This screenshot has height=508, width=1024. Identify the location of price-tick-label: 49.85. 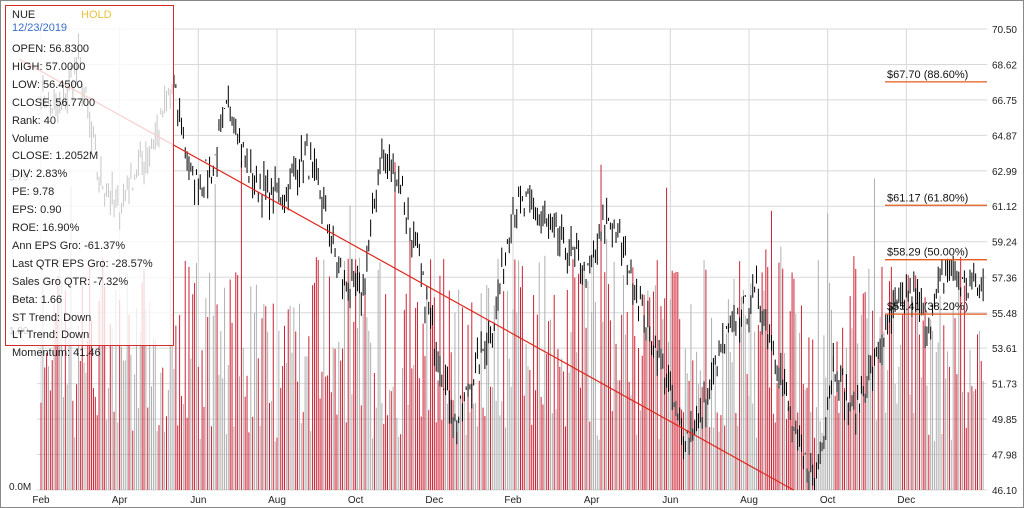
(1004, 420).